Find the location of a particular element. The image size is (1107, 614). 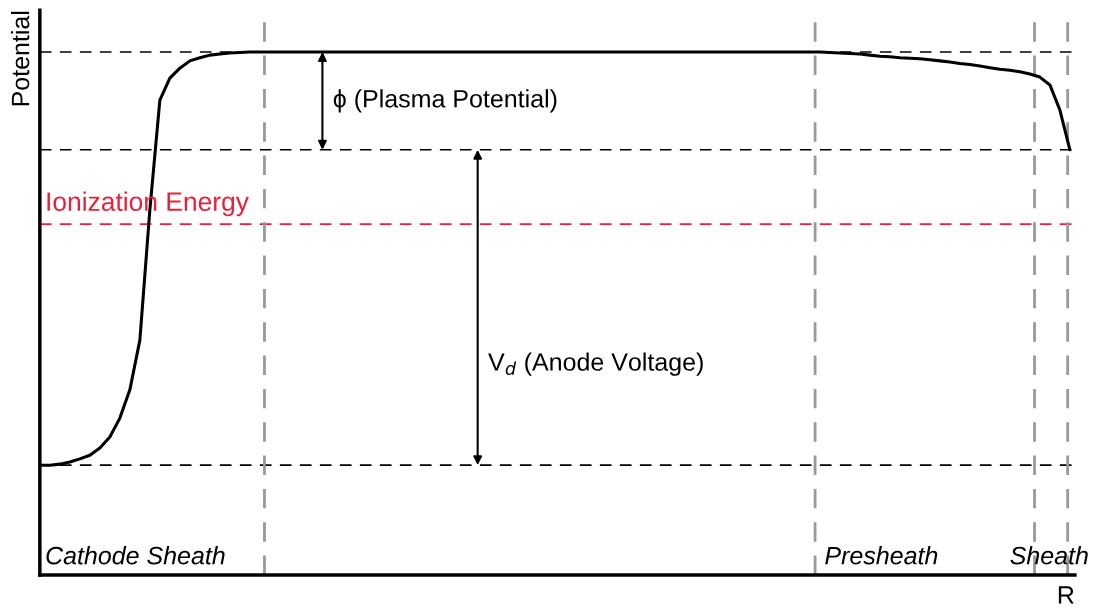

x-axis-title: R is located at coordinates (1066, 595).